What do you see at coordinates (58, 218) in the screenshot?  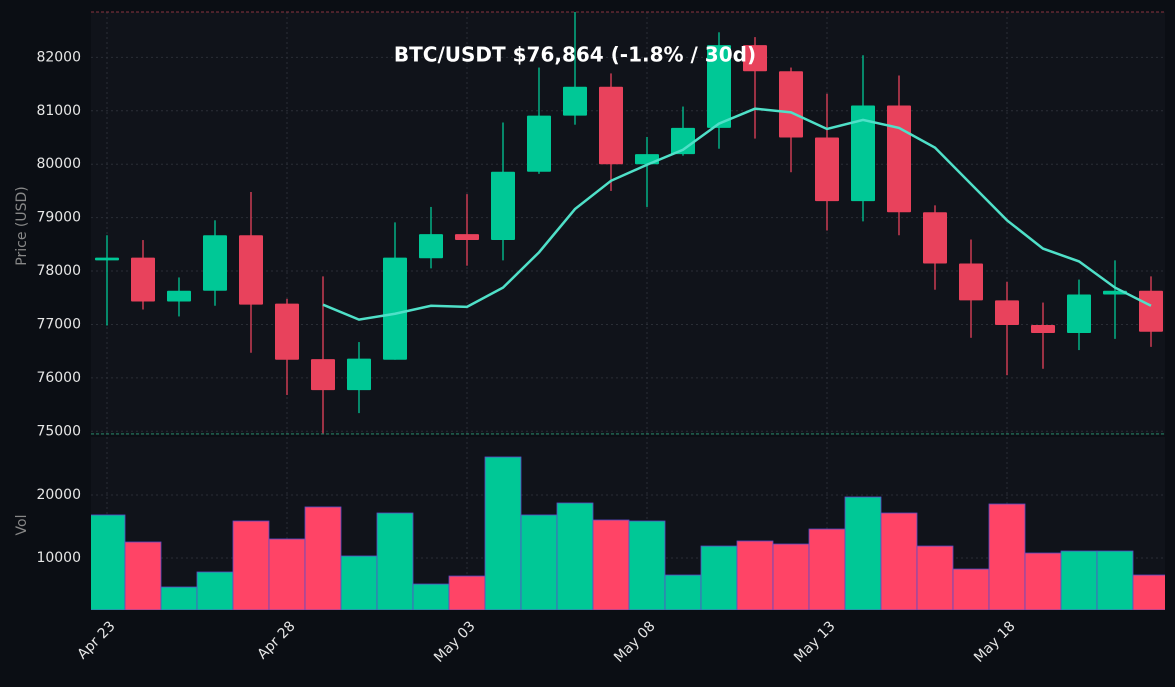 I see `y-tick-label: 79000` at bounding box center [58, 218].